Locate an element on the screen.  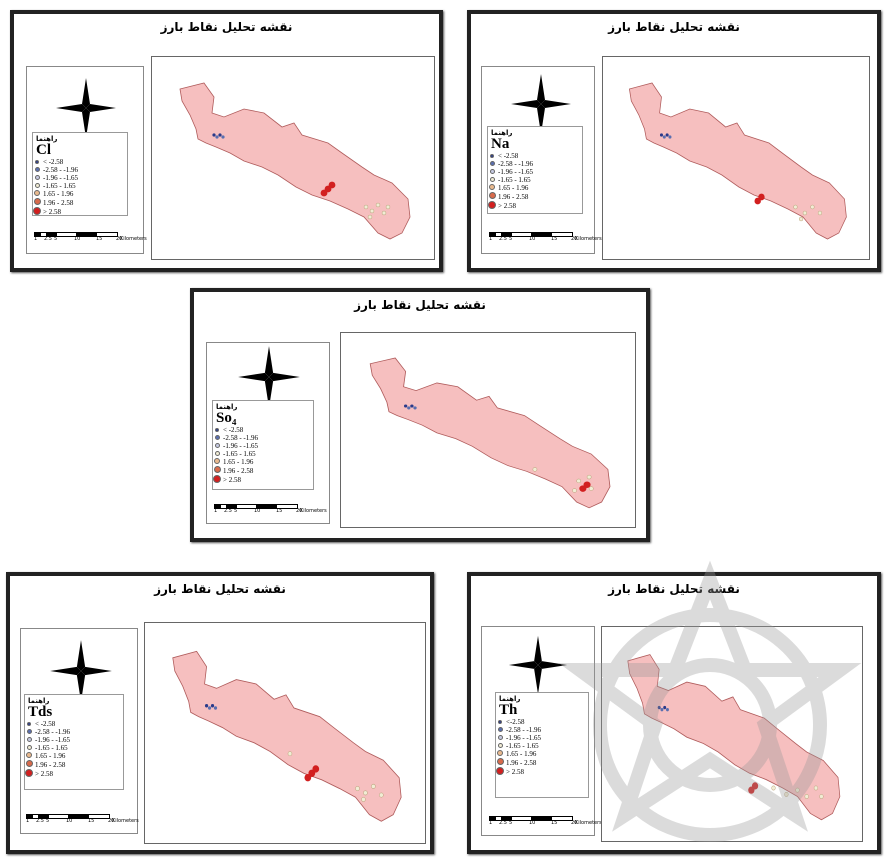
scale-label: 5 is located at coordinates (511, 823).